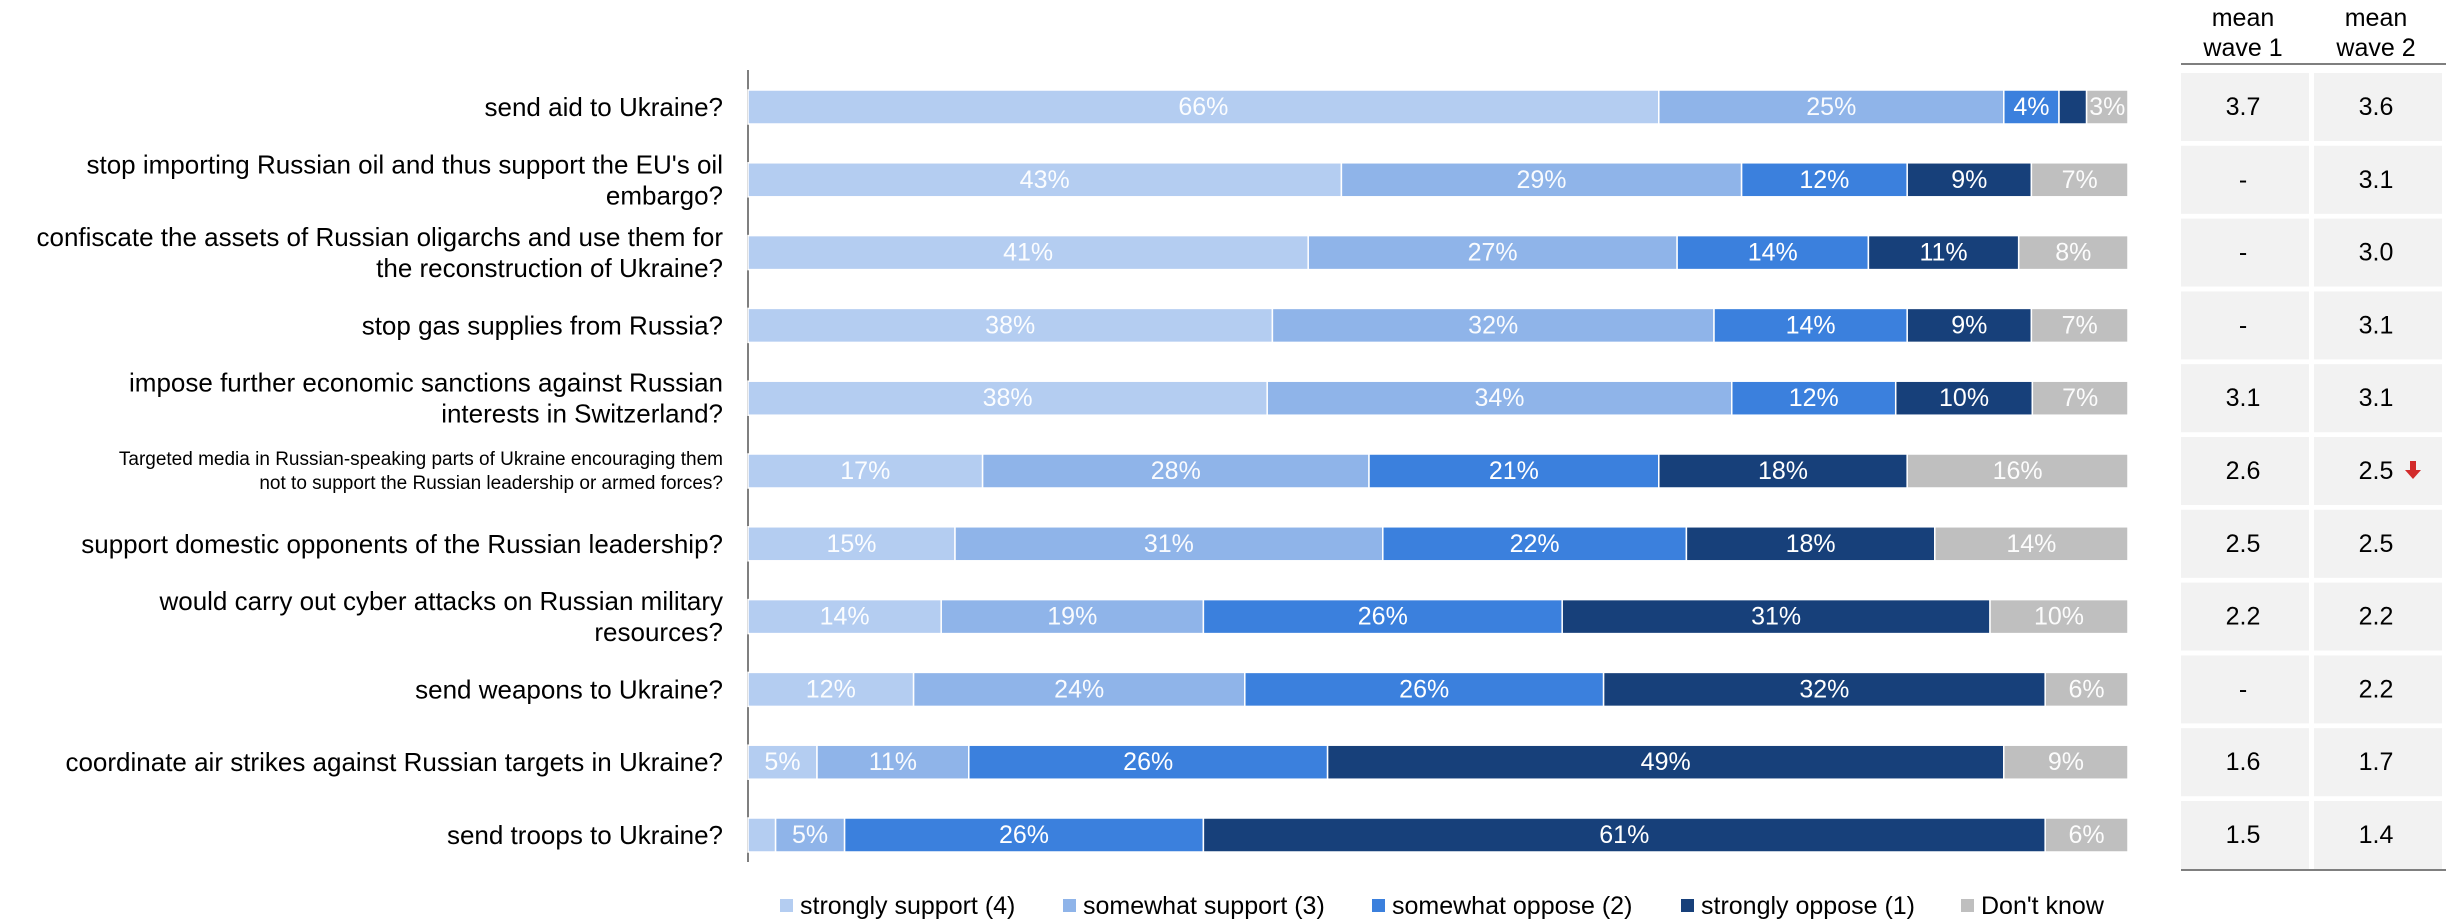  Describe the element at coordinates (2242, 33) in the screenshot. I see `mean-header: mean wave 1` at that location.